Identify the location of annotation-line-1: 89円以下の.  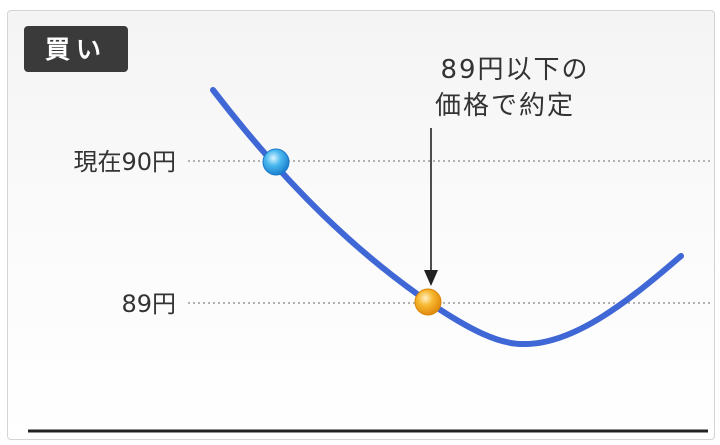
(514, 70).